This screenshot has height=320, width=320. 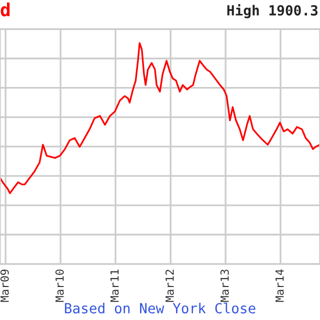 What do you see at coordinates (5, 9) in the screenshot?
I see `chart-title: d` at bounding box center [5, 9].